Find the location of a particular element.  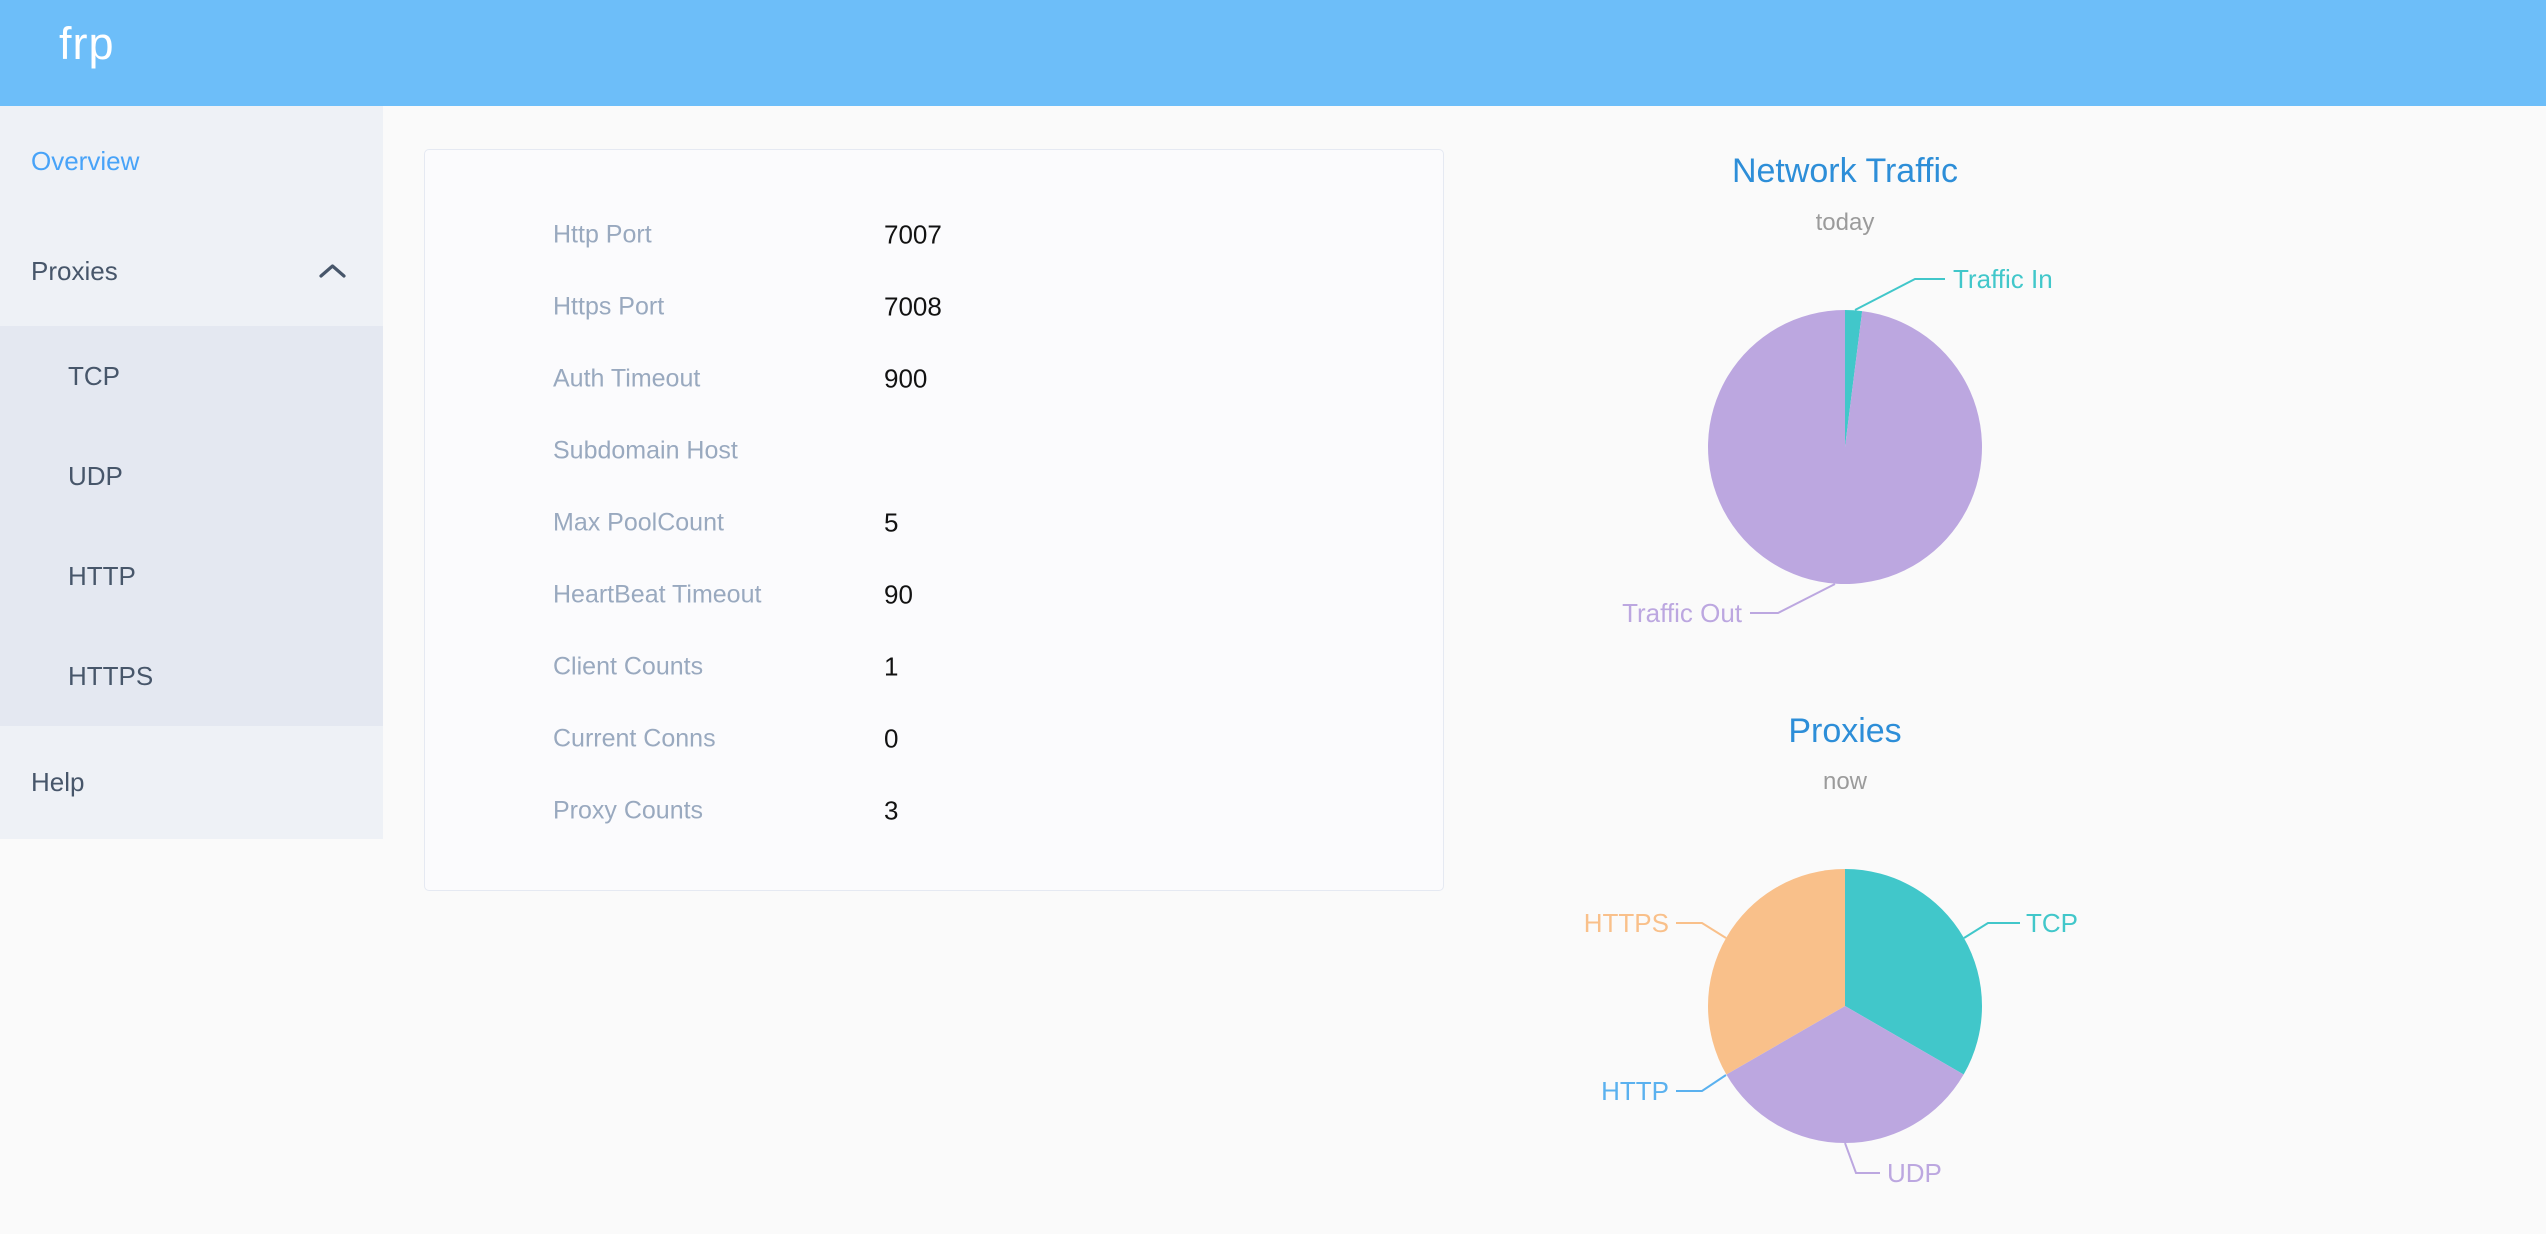

row-label: HeartBeat Timeout is located at coordinates (657, 594).